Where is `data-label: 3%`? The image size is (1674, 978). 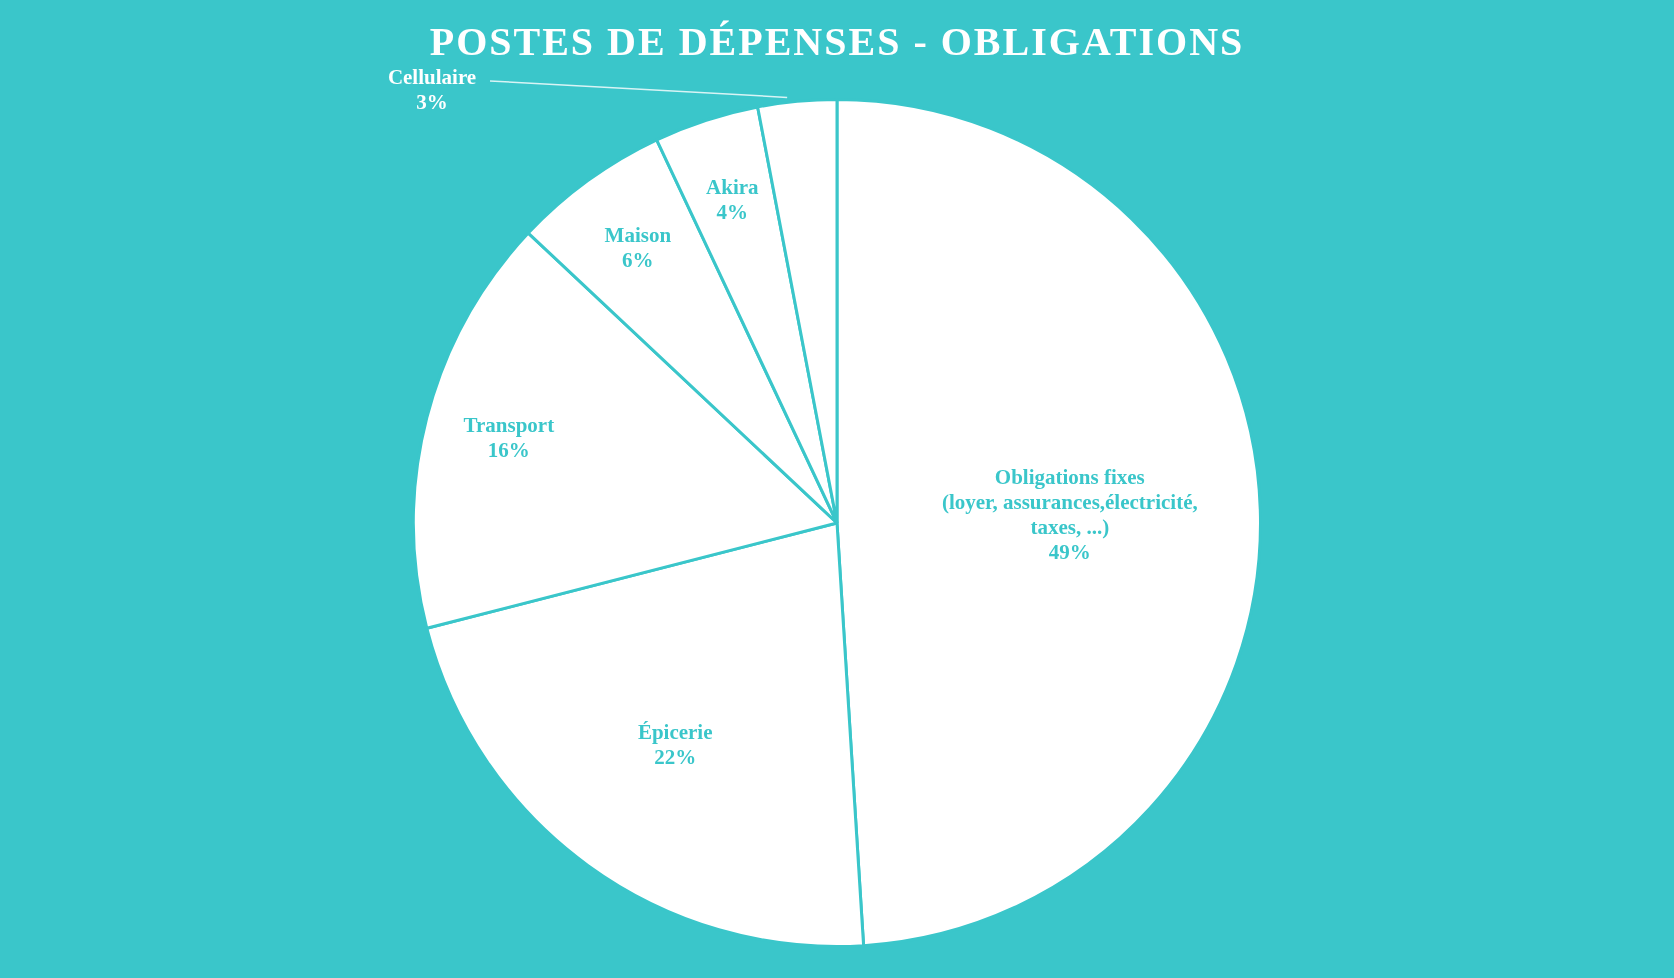 data-label: 3% is located at coordinates (432, 101).